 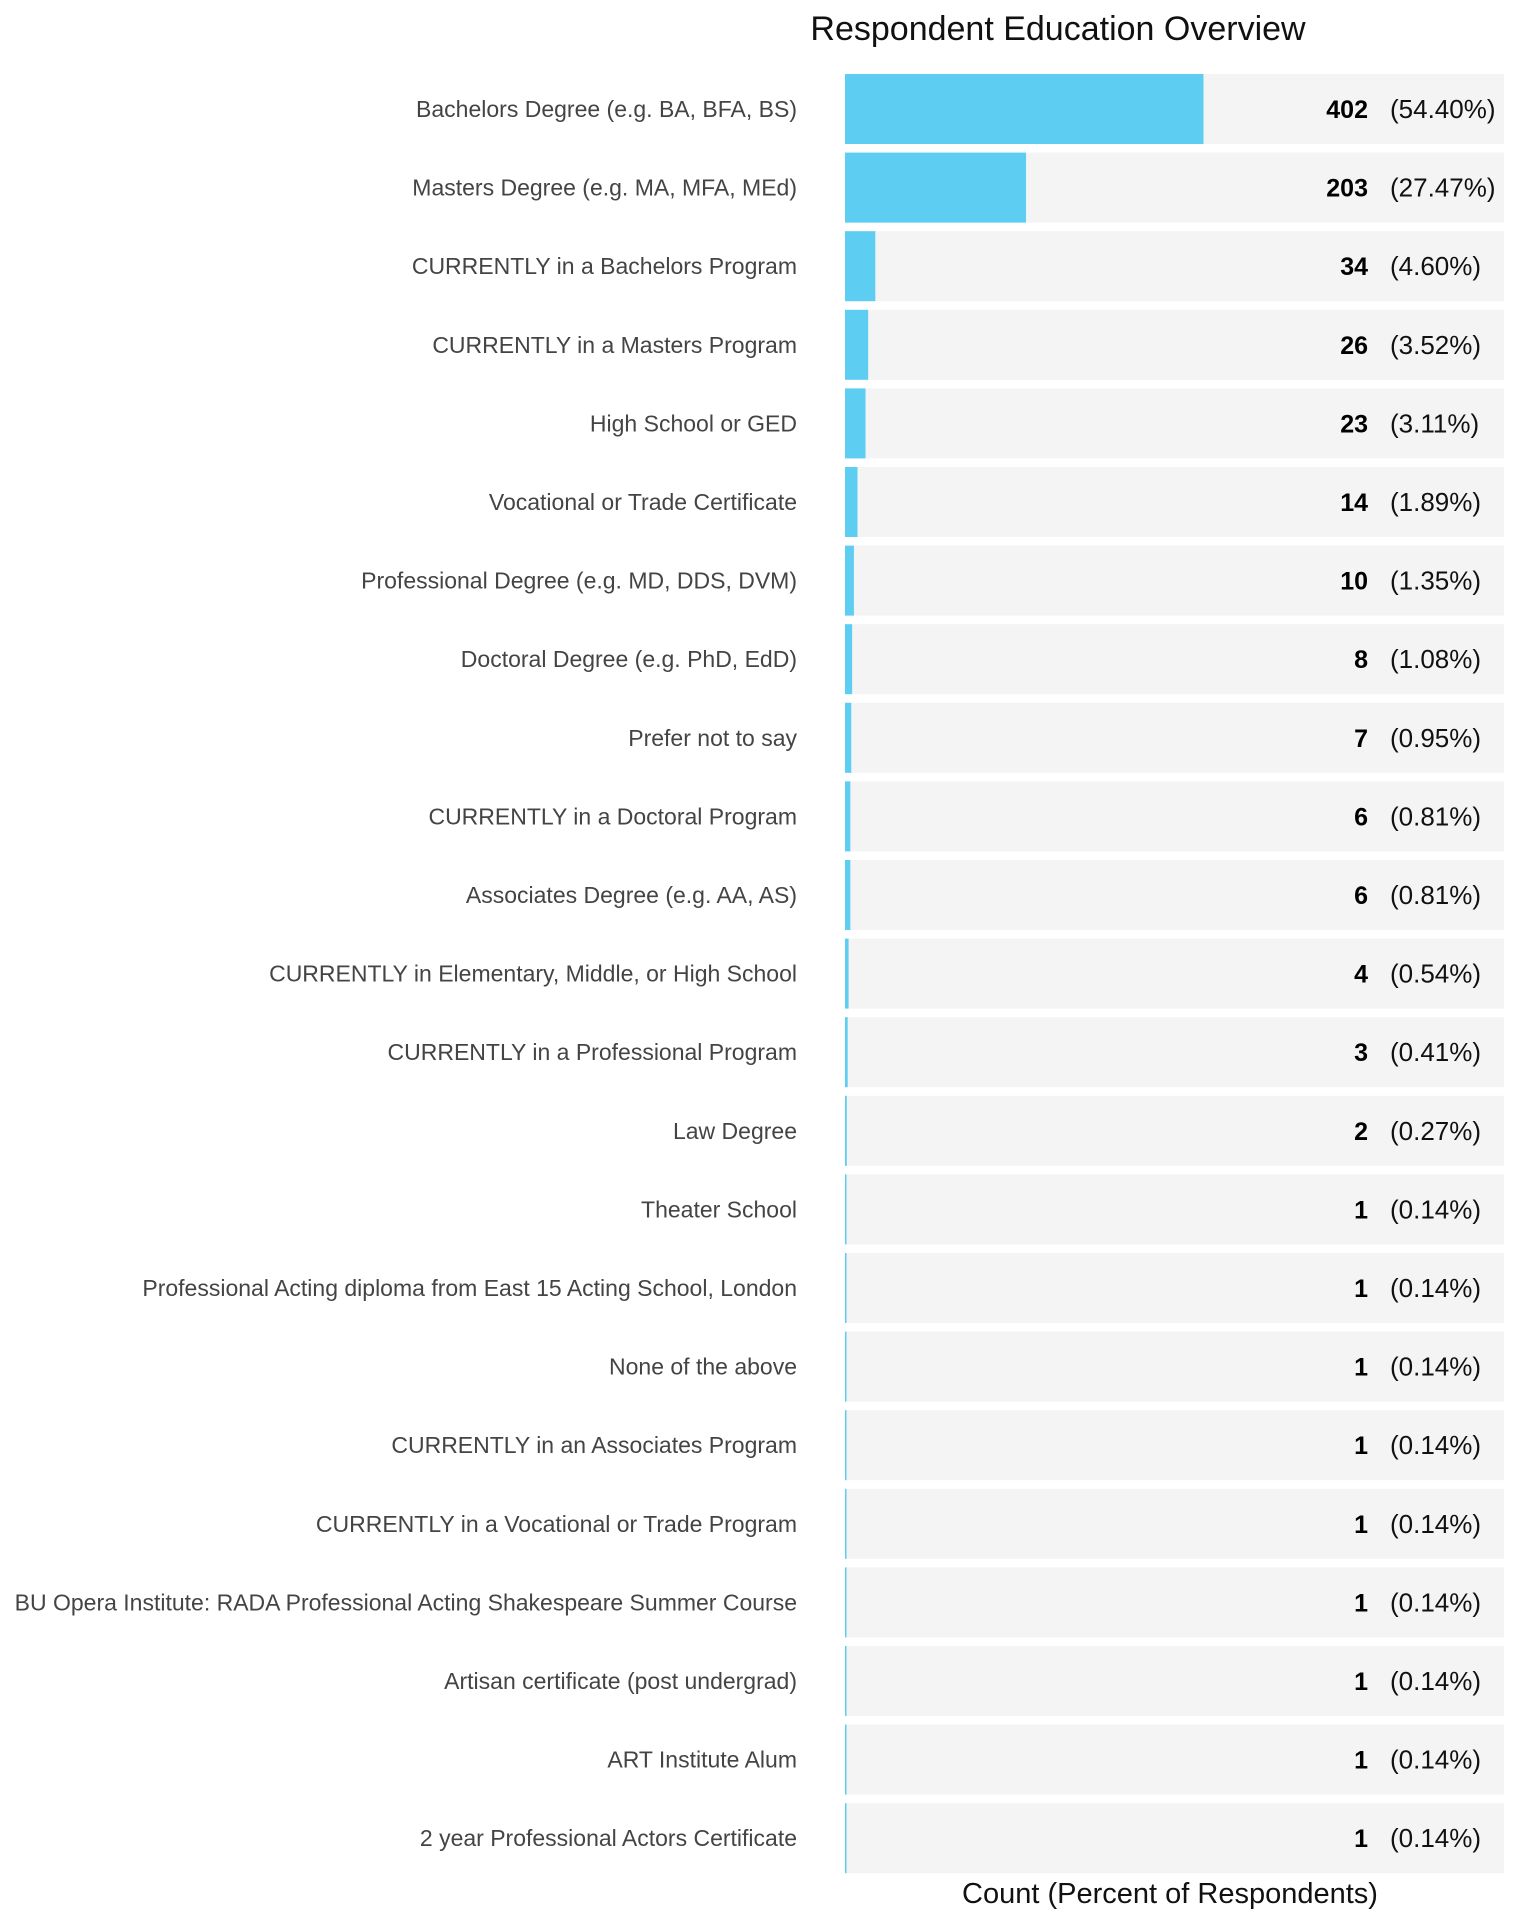 I want to click on count-label: 10, so click(x=1354, y=582).